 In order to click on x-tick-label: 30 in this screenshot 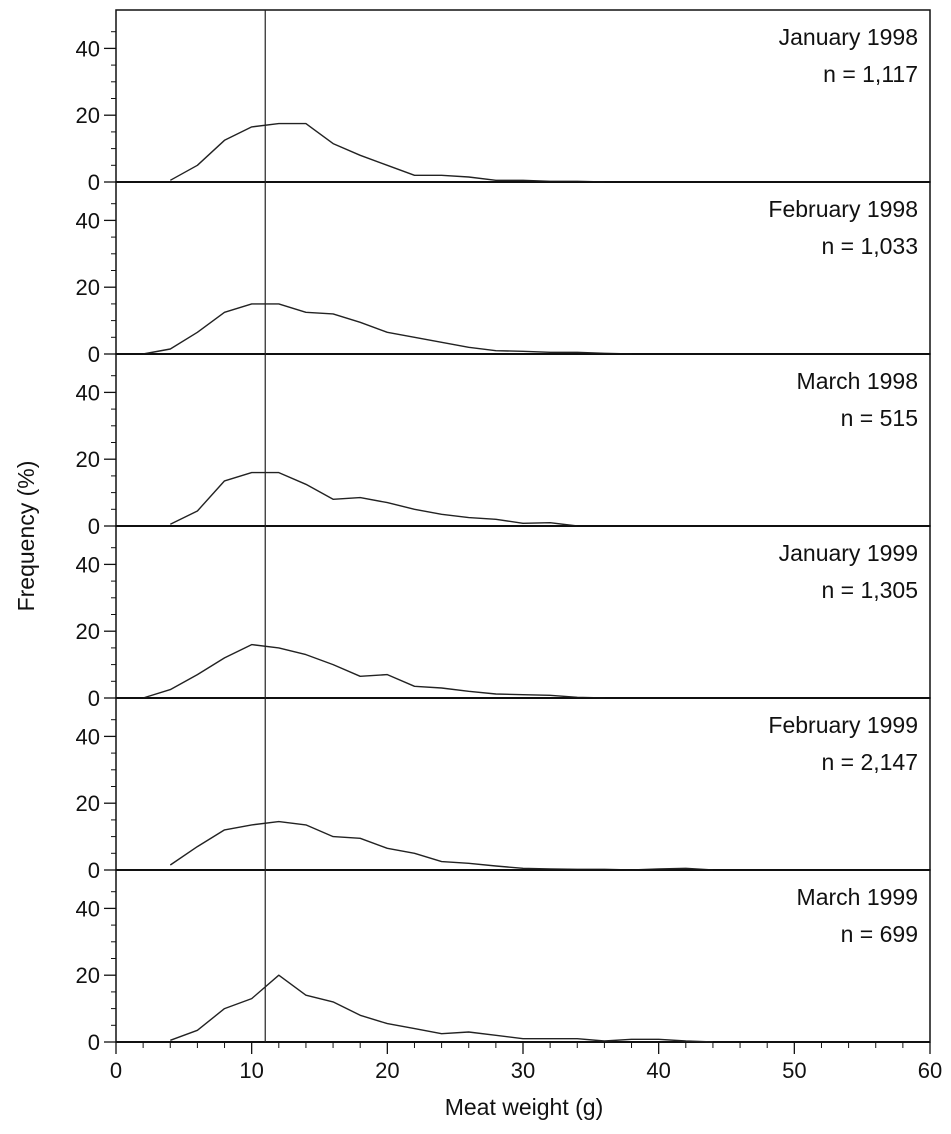, I will do `click(523, 1070)`.